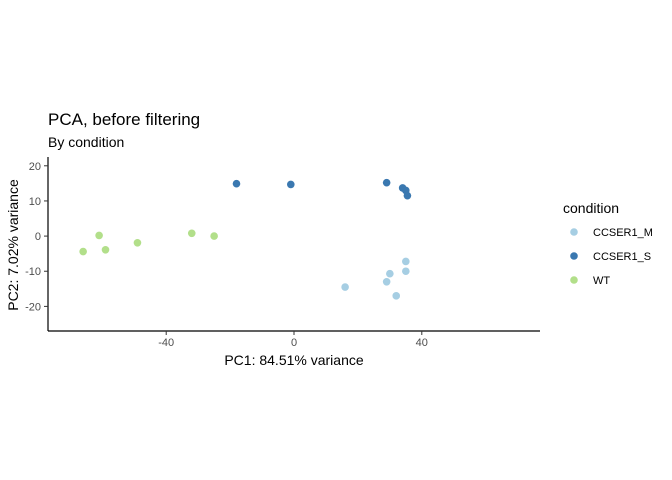 This screenshot has height=480, width=672. I want to click on x-tick-label: -40, so click(166, 343).